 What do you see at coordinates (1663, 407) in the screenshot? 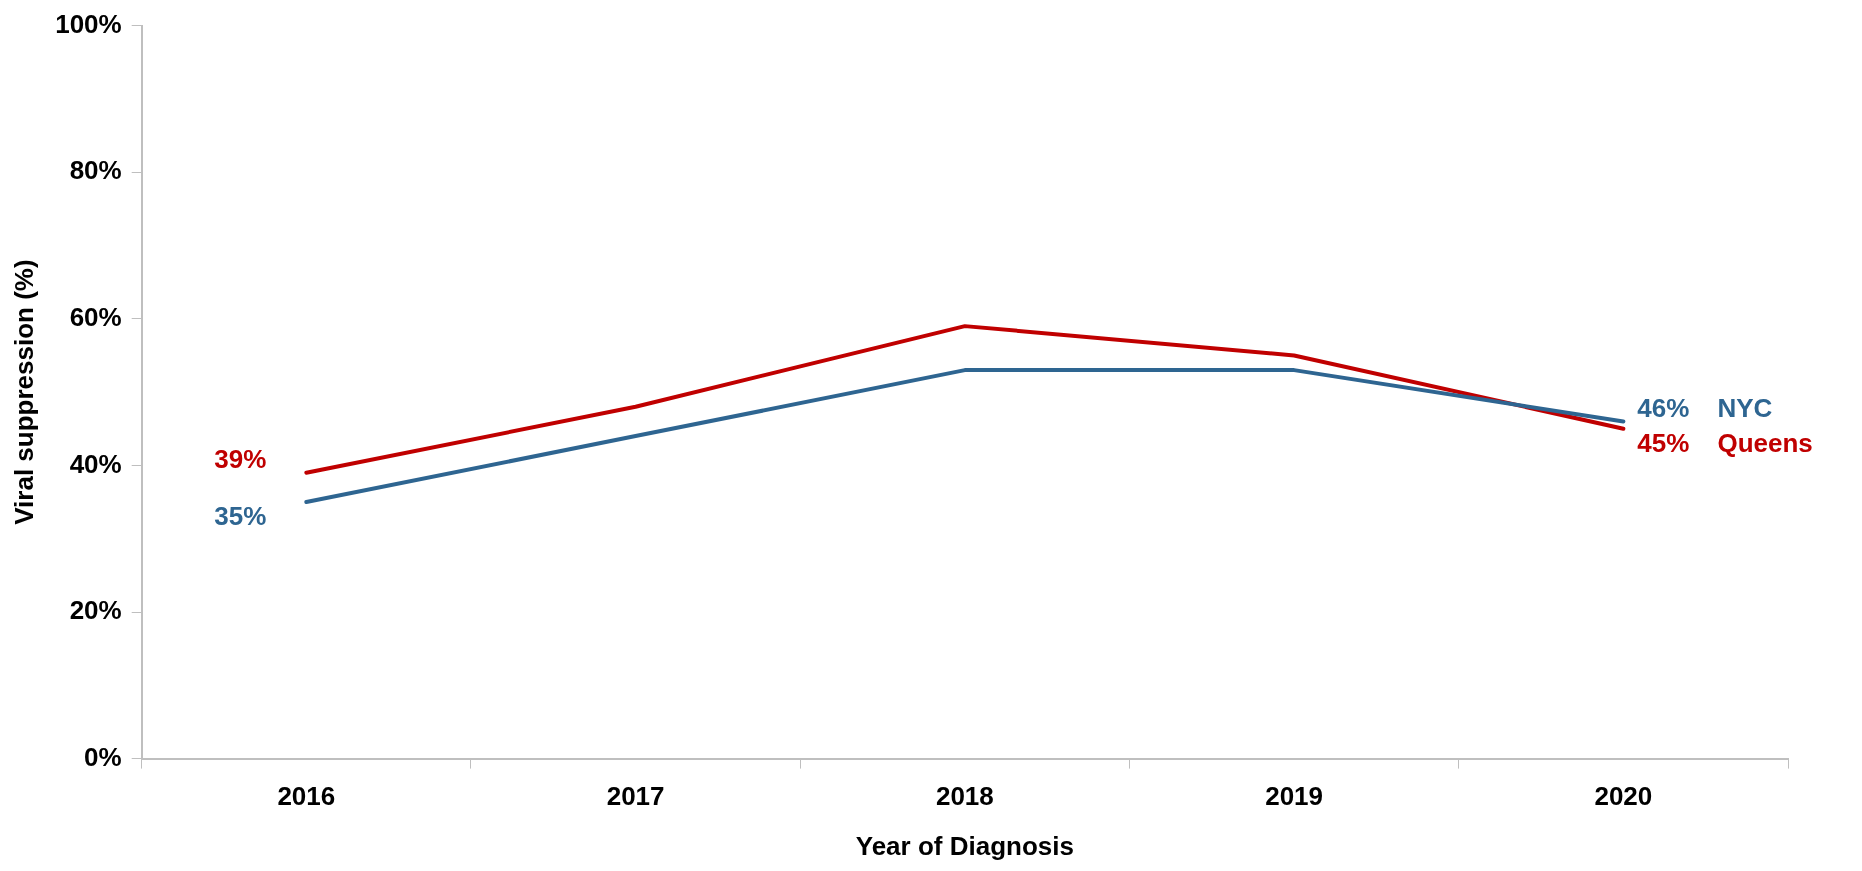
I see `data-label: 46%` at bounding box center [1663, 407].